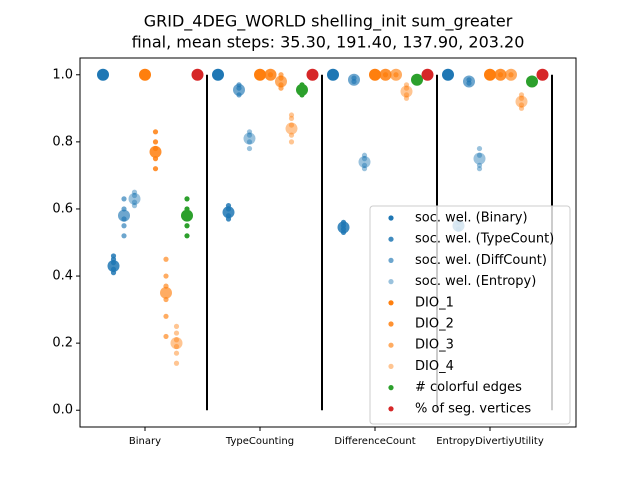  What do you see at coordinates (473, 408) in the screenshot?
I see `legend-label: % of seg. vertices` at bounding box center [473, 408].